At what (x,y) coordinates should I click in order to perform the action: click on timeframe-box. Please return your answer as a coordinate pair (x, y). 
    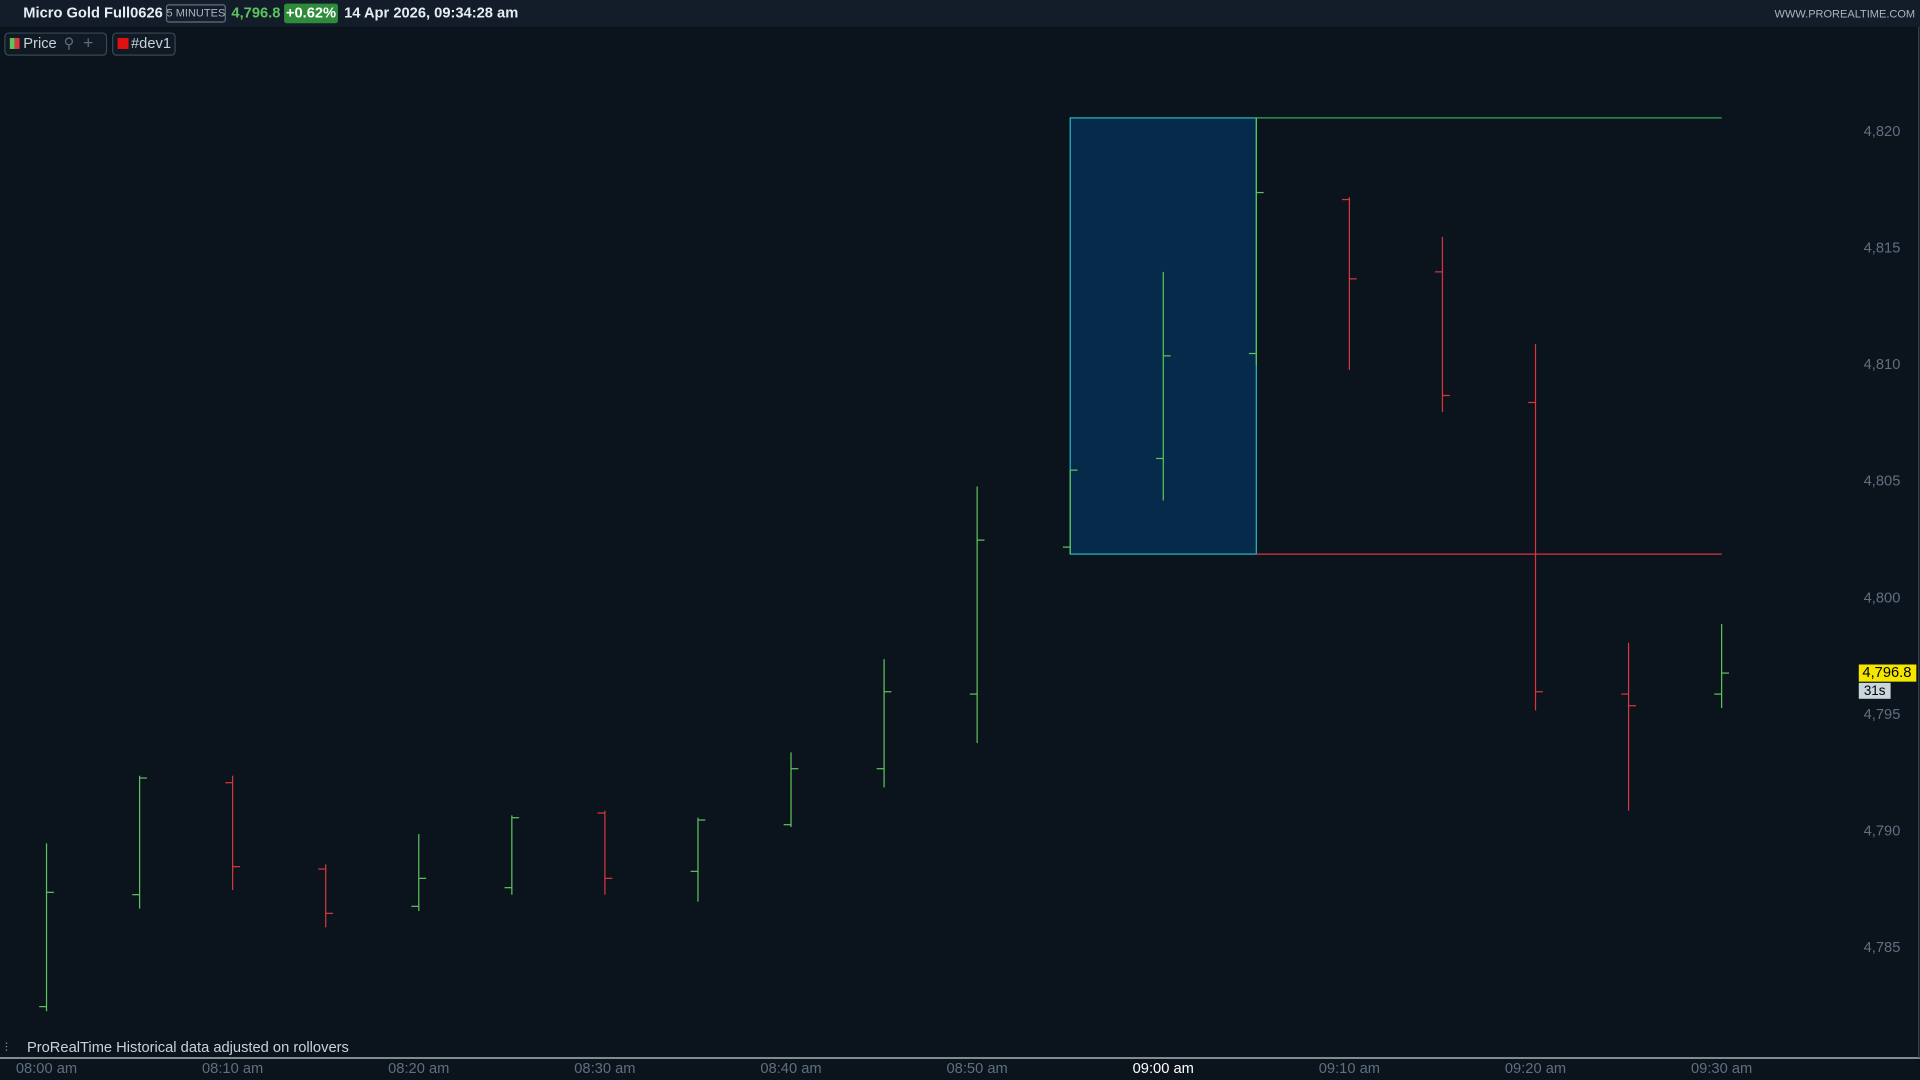
    Looking at the image, I should click on (195, 13).